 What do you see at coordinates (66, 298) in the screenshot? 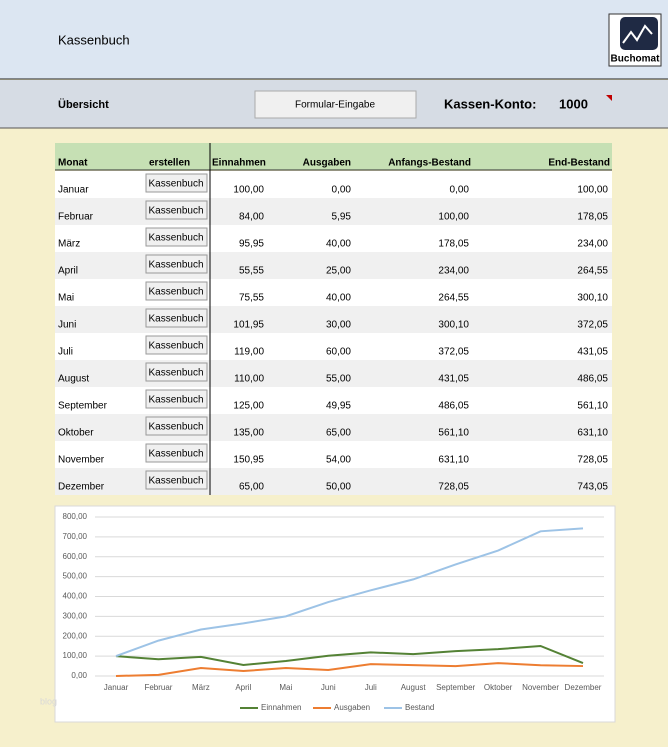
I see `table-cell: Mai` at bounding box center [66, 298].